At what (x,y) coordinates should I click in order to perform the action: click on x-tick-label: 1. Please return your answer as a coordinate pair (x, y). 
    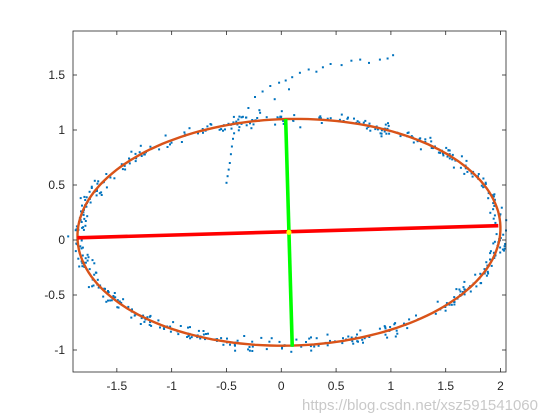
    Looking at the image, I should click on (391, 386).